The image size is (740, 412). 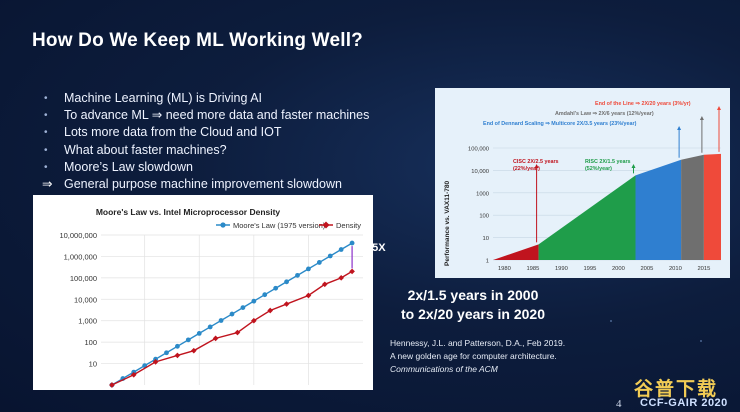 What do you see at coordinates (326, 225) in the screenshot?
I see `legend-density-marker` at bounding box center [326, 225].